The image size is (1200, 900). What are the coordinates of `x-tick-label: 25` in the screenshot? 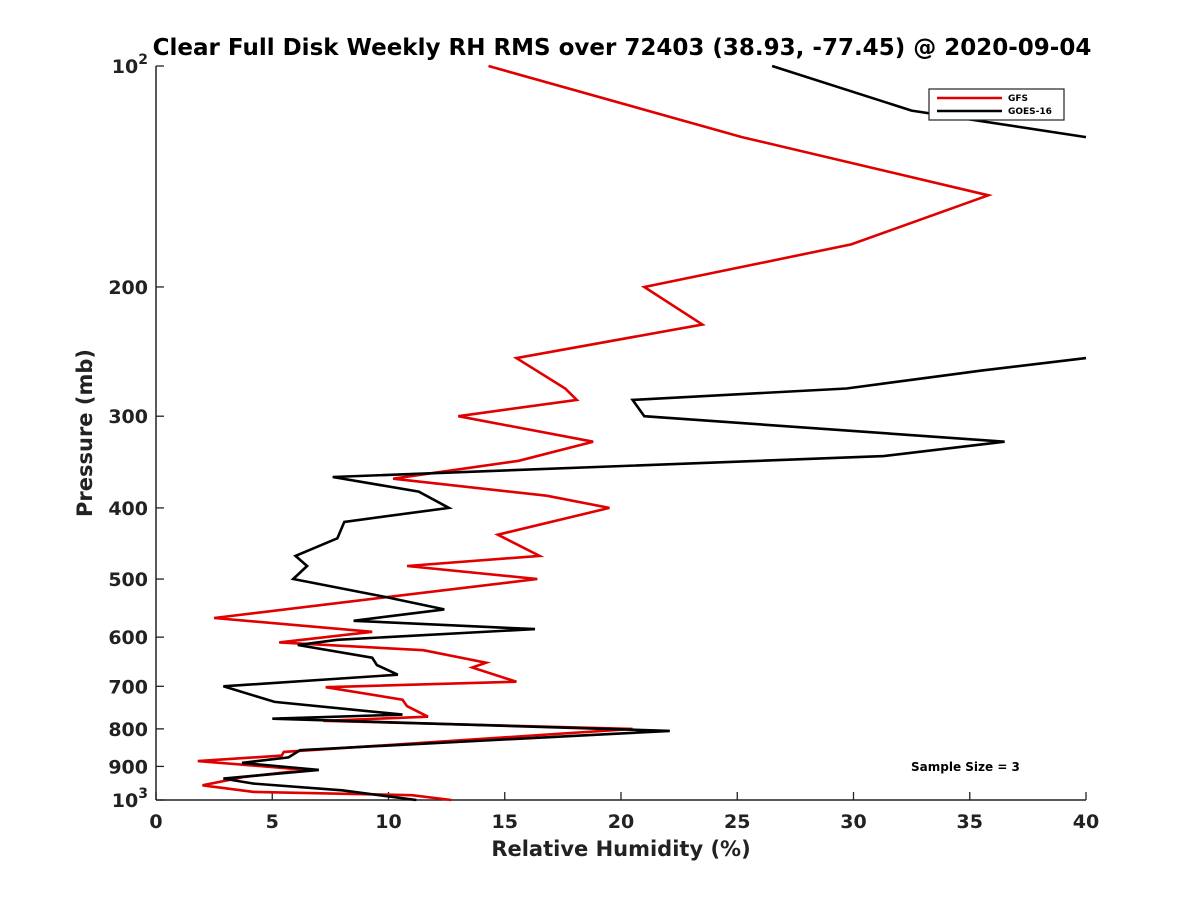 It's located at (737, 822).